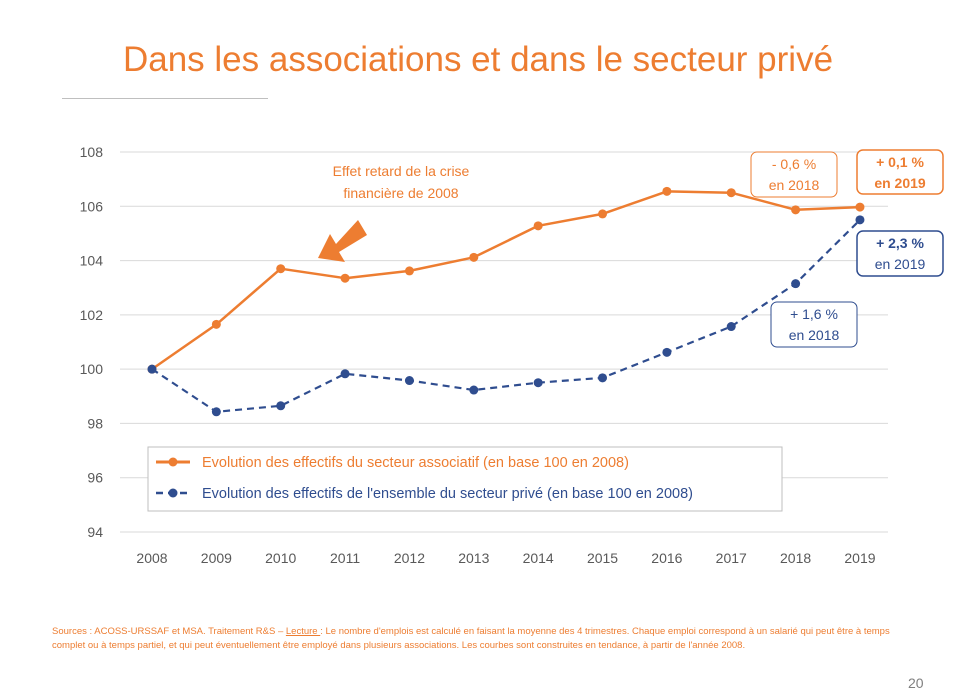 This screenshot has height=700, width=956. Describe the element at coordinates (92, 261) in the screenshot. I see `y-tick-label: 104` at that location.